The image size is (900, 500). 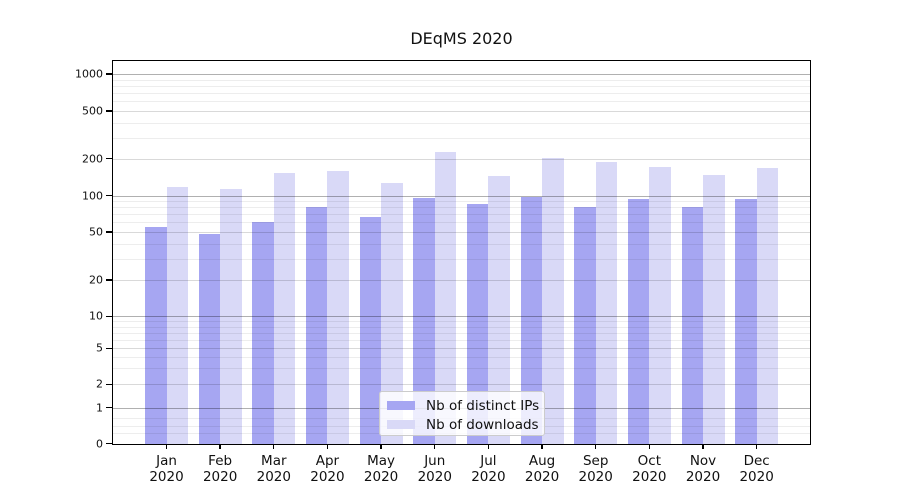 I want to click on x-tick-label: Apr 2020, so click(x=327, y=469).